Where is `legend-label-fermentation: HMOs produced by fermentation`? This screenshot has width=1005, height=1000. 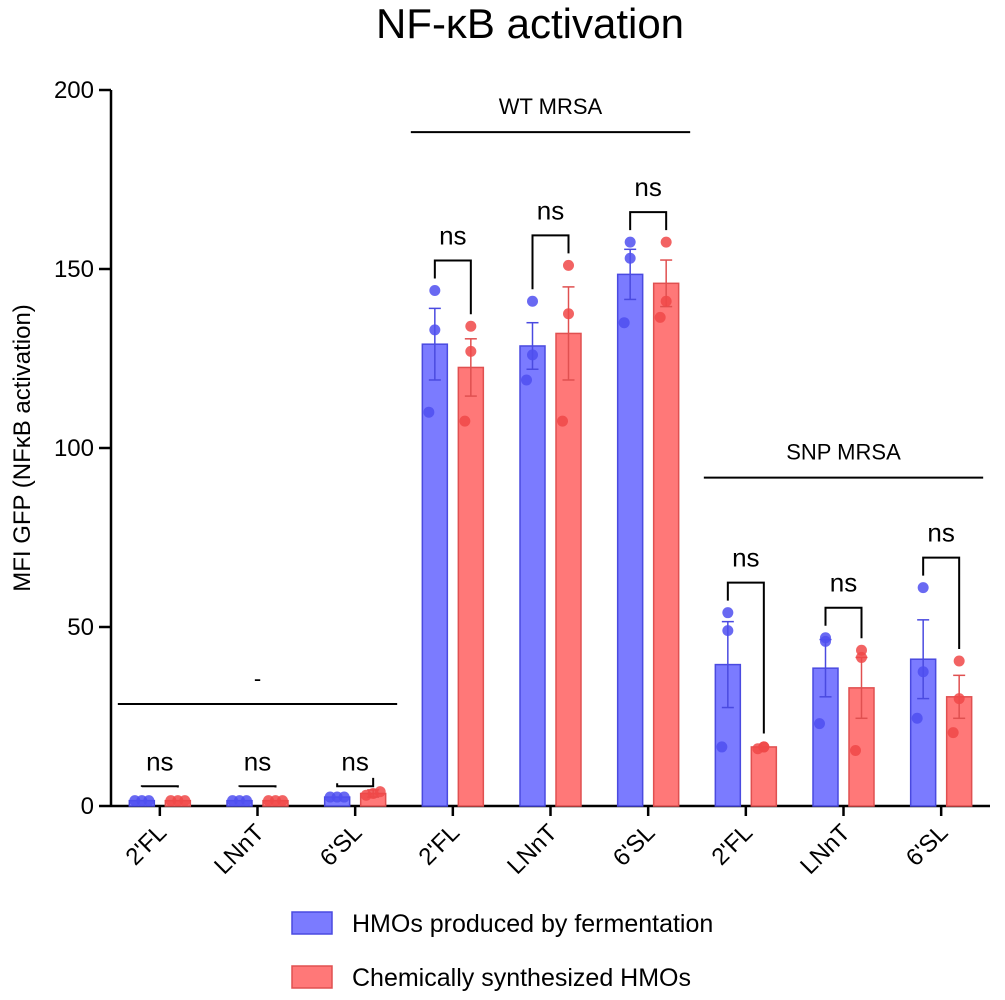 legend-label-fermentation: HMOs produced by fermentation is located at coordinates (532, 924).